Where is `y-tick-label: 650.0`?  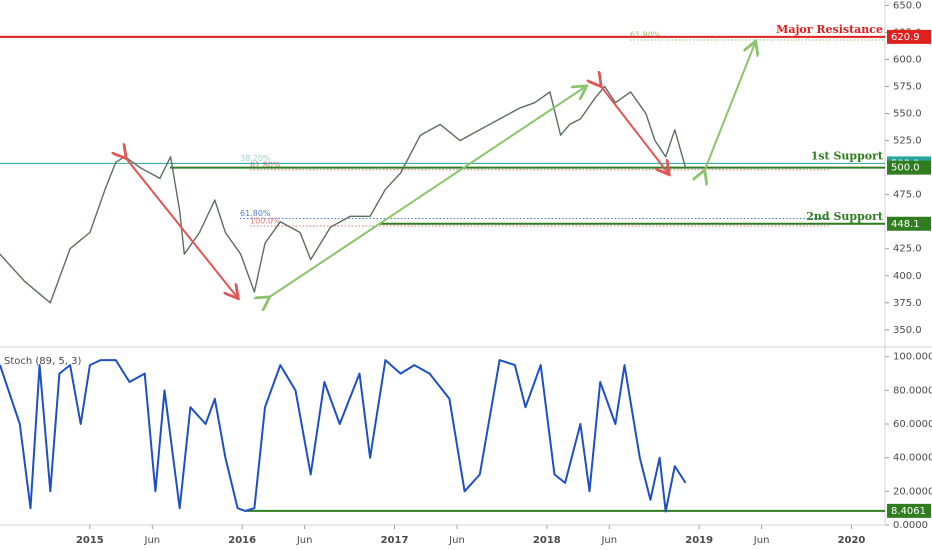 y-tick-label: 650.0 is located at coordinates (907, 5).